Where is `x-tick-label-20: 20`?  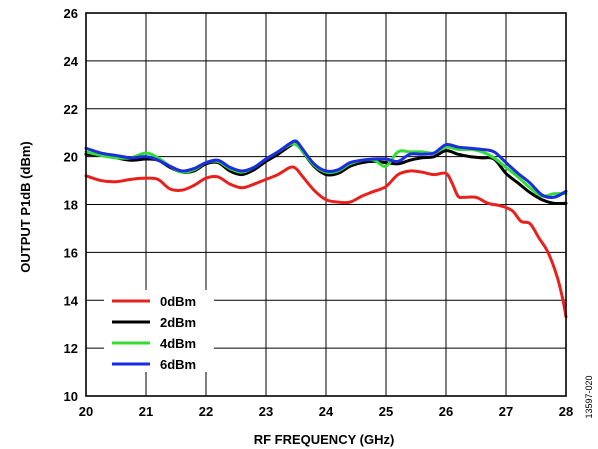
x-tick-label-20: 20 is located at coordinates (86, 411).